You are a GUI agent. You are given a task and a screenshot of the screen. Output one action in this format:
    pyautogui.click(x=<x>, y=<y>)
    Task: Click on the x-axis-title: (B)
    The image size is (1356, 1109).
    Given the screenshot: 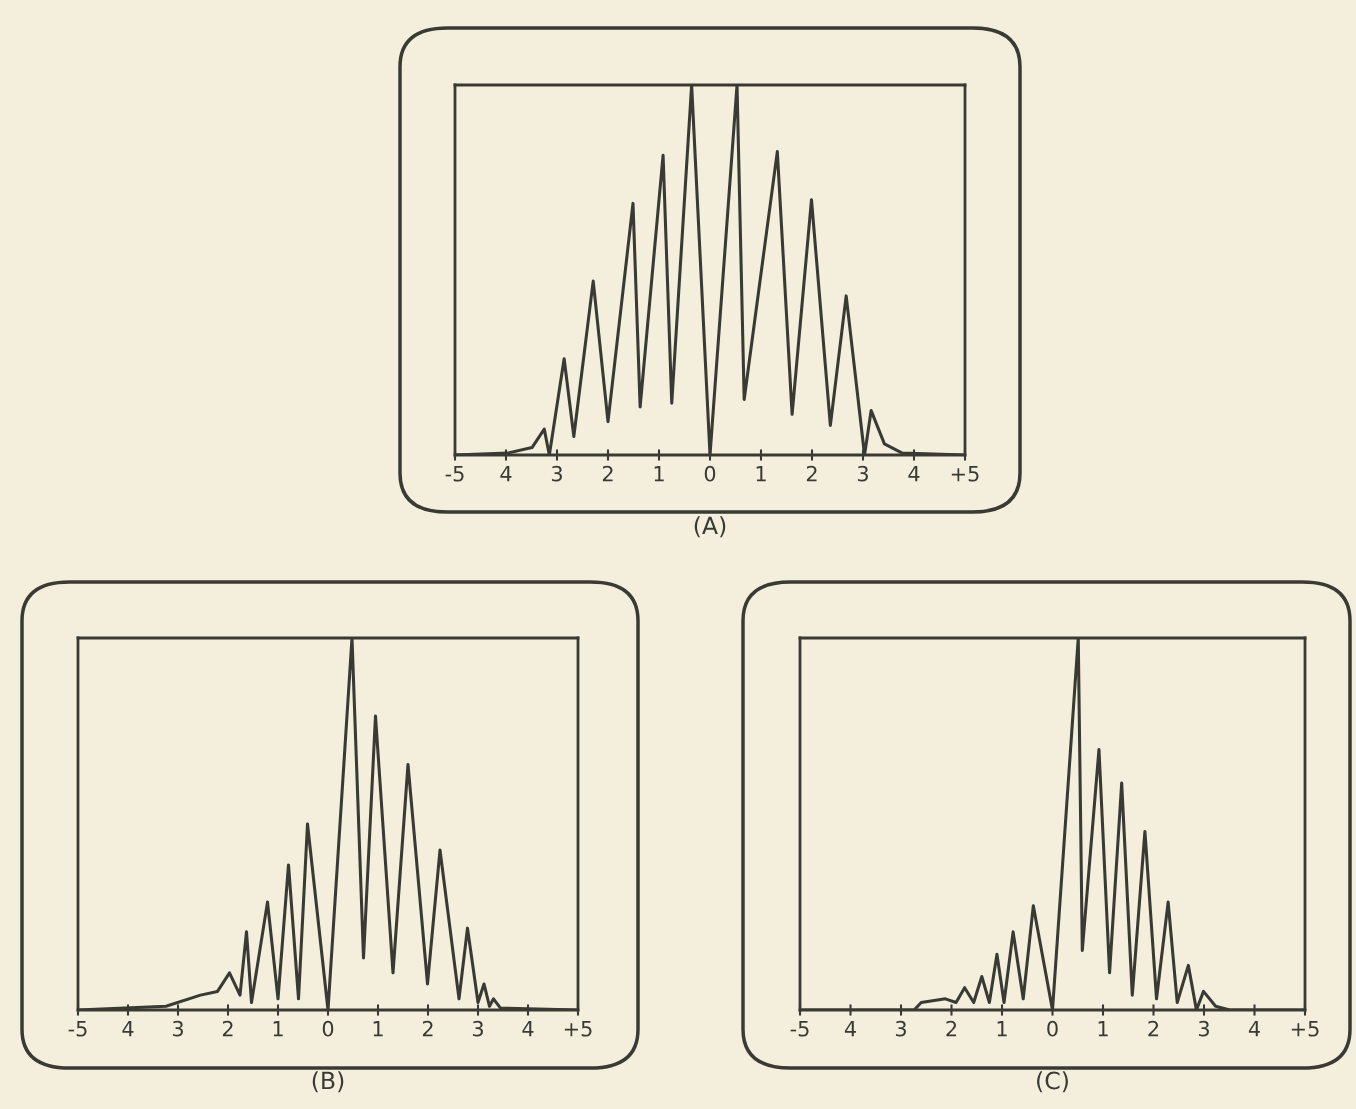 What is the action you would take?
    pyautogui.click(x=328, y=1082)
    